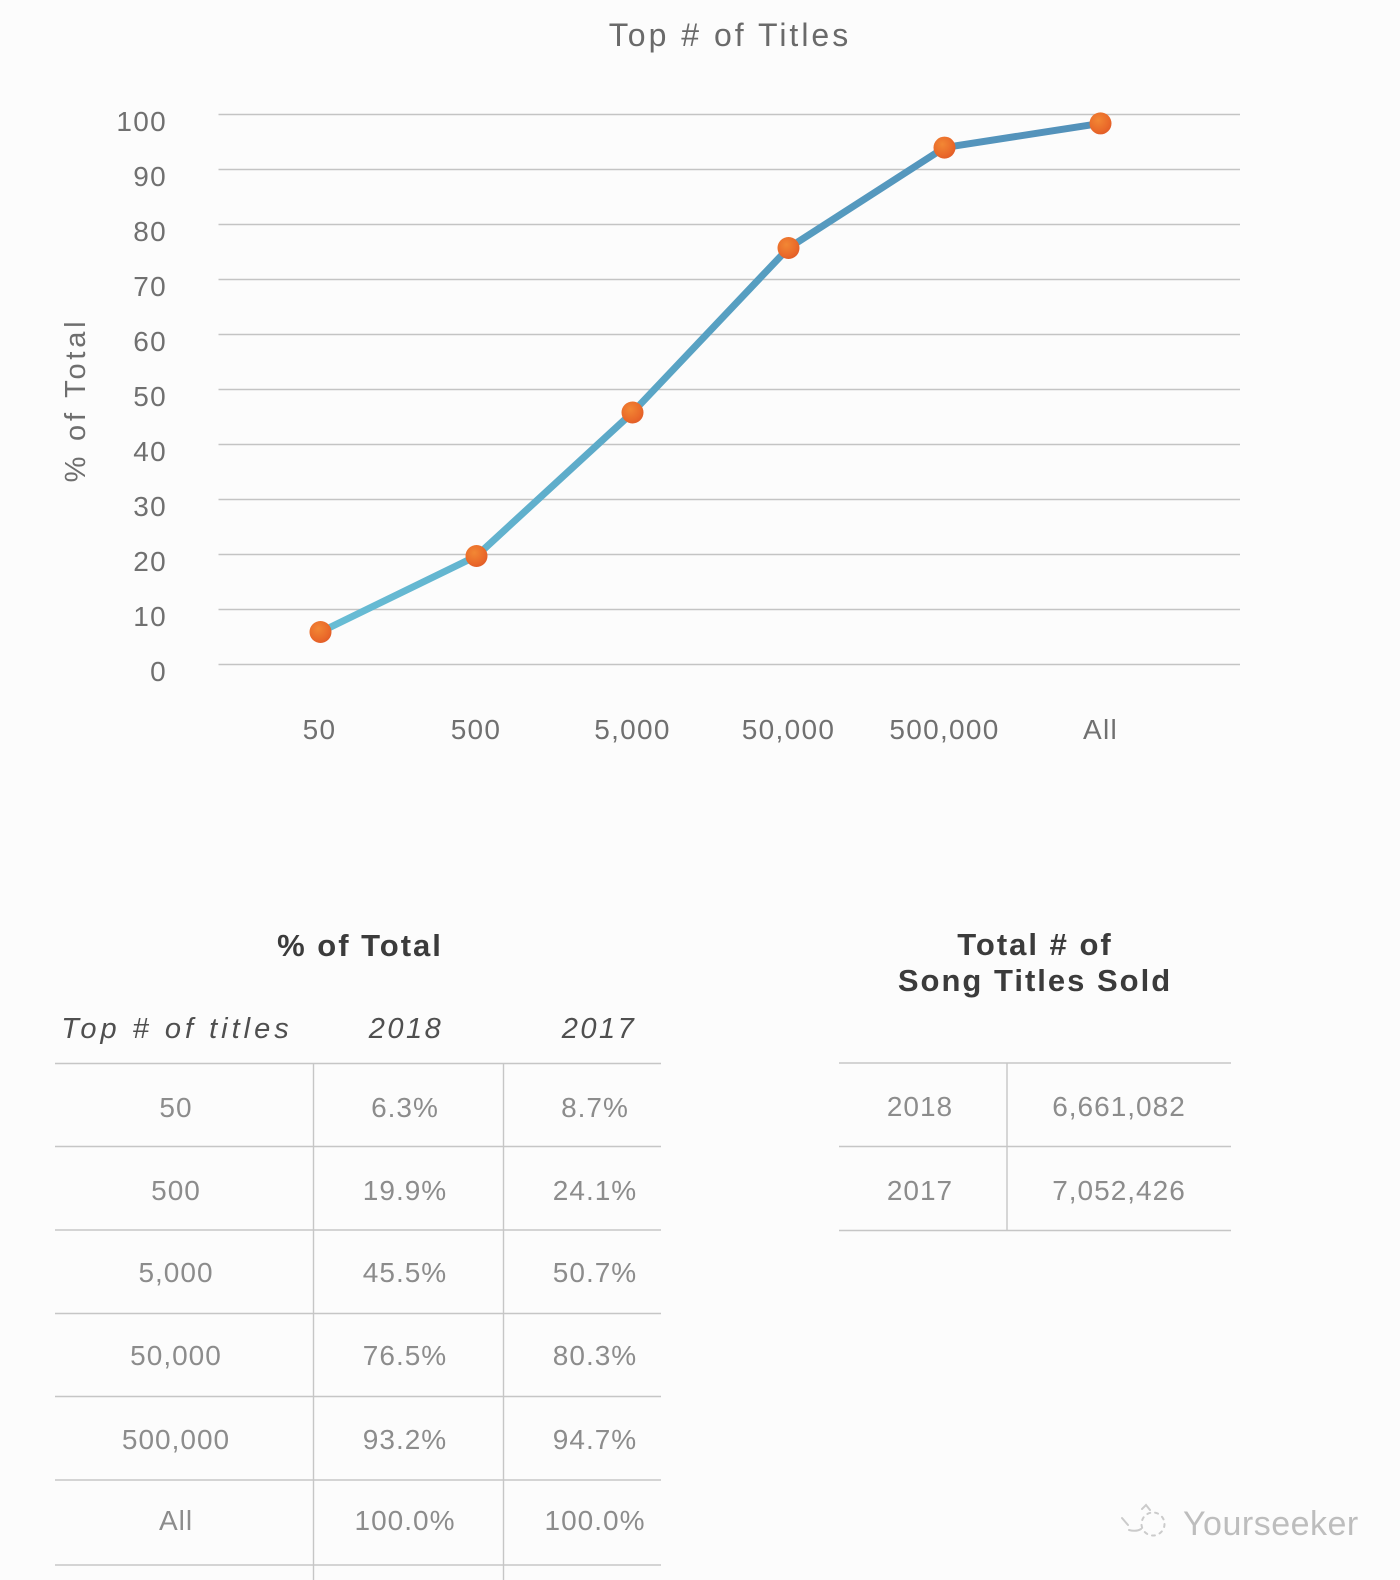 The width and height of the screenshot is (1400, 1580). Describe the element at coordinates (405, 1272) in the screenshot. I see `svg-text: 45.5%` at that location.